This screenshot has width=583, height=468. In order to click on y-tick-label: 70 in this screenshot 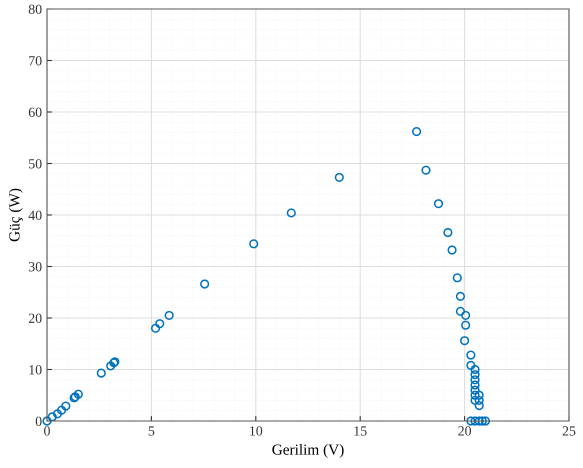, I will do `click(35, 61)`.